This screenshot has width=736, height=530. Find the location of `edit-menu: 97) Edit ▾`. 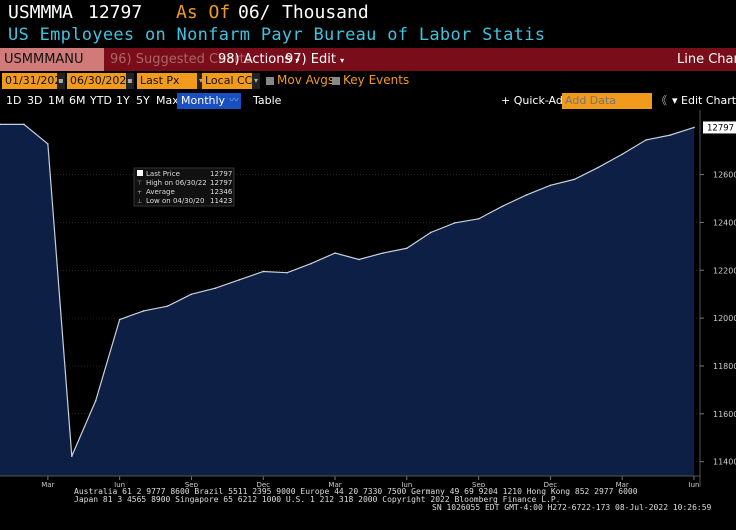

edit-menu: 97) Edit ▾ is located at coordinates (314, 59).